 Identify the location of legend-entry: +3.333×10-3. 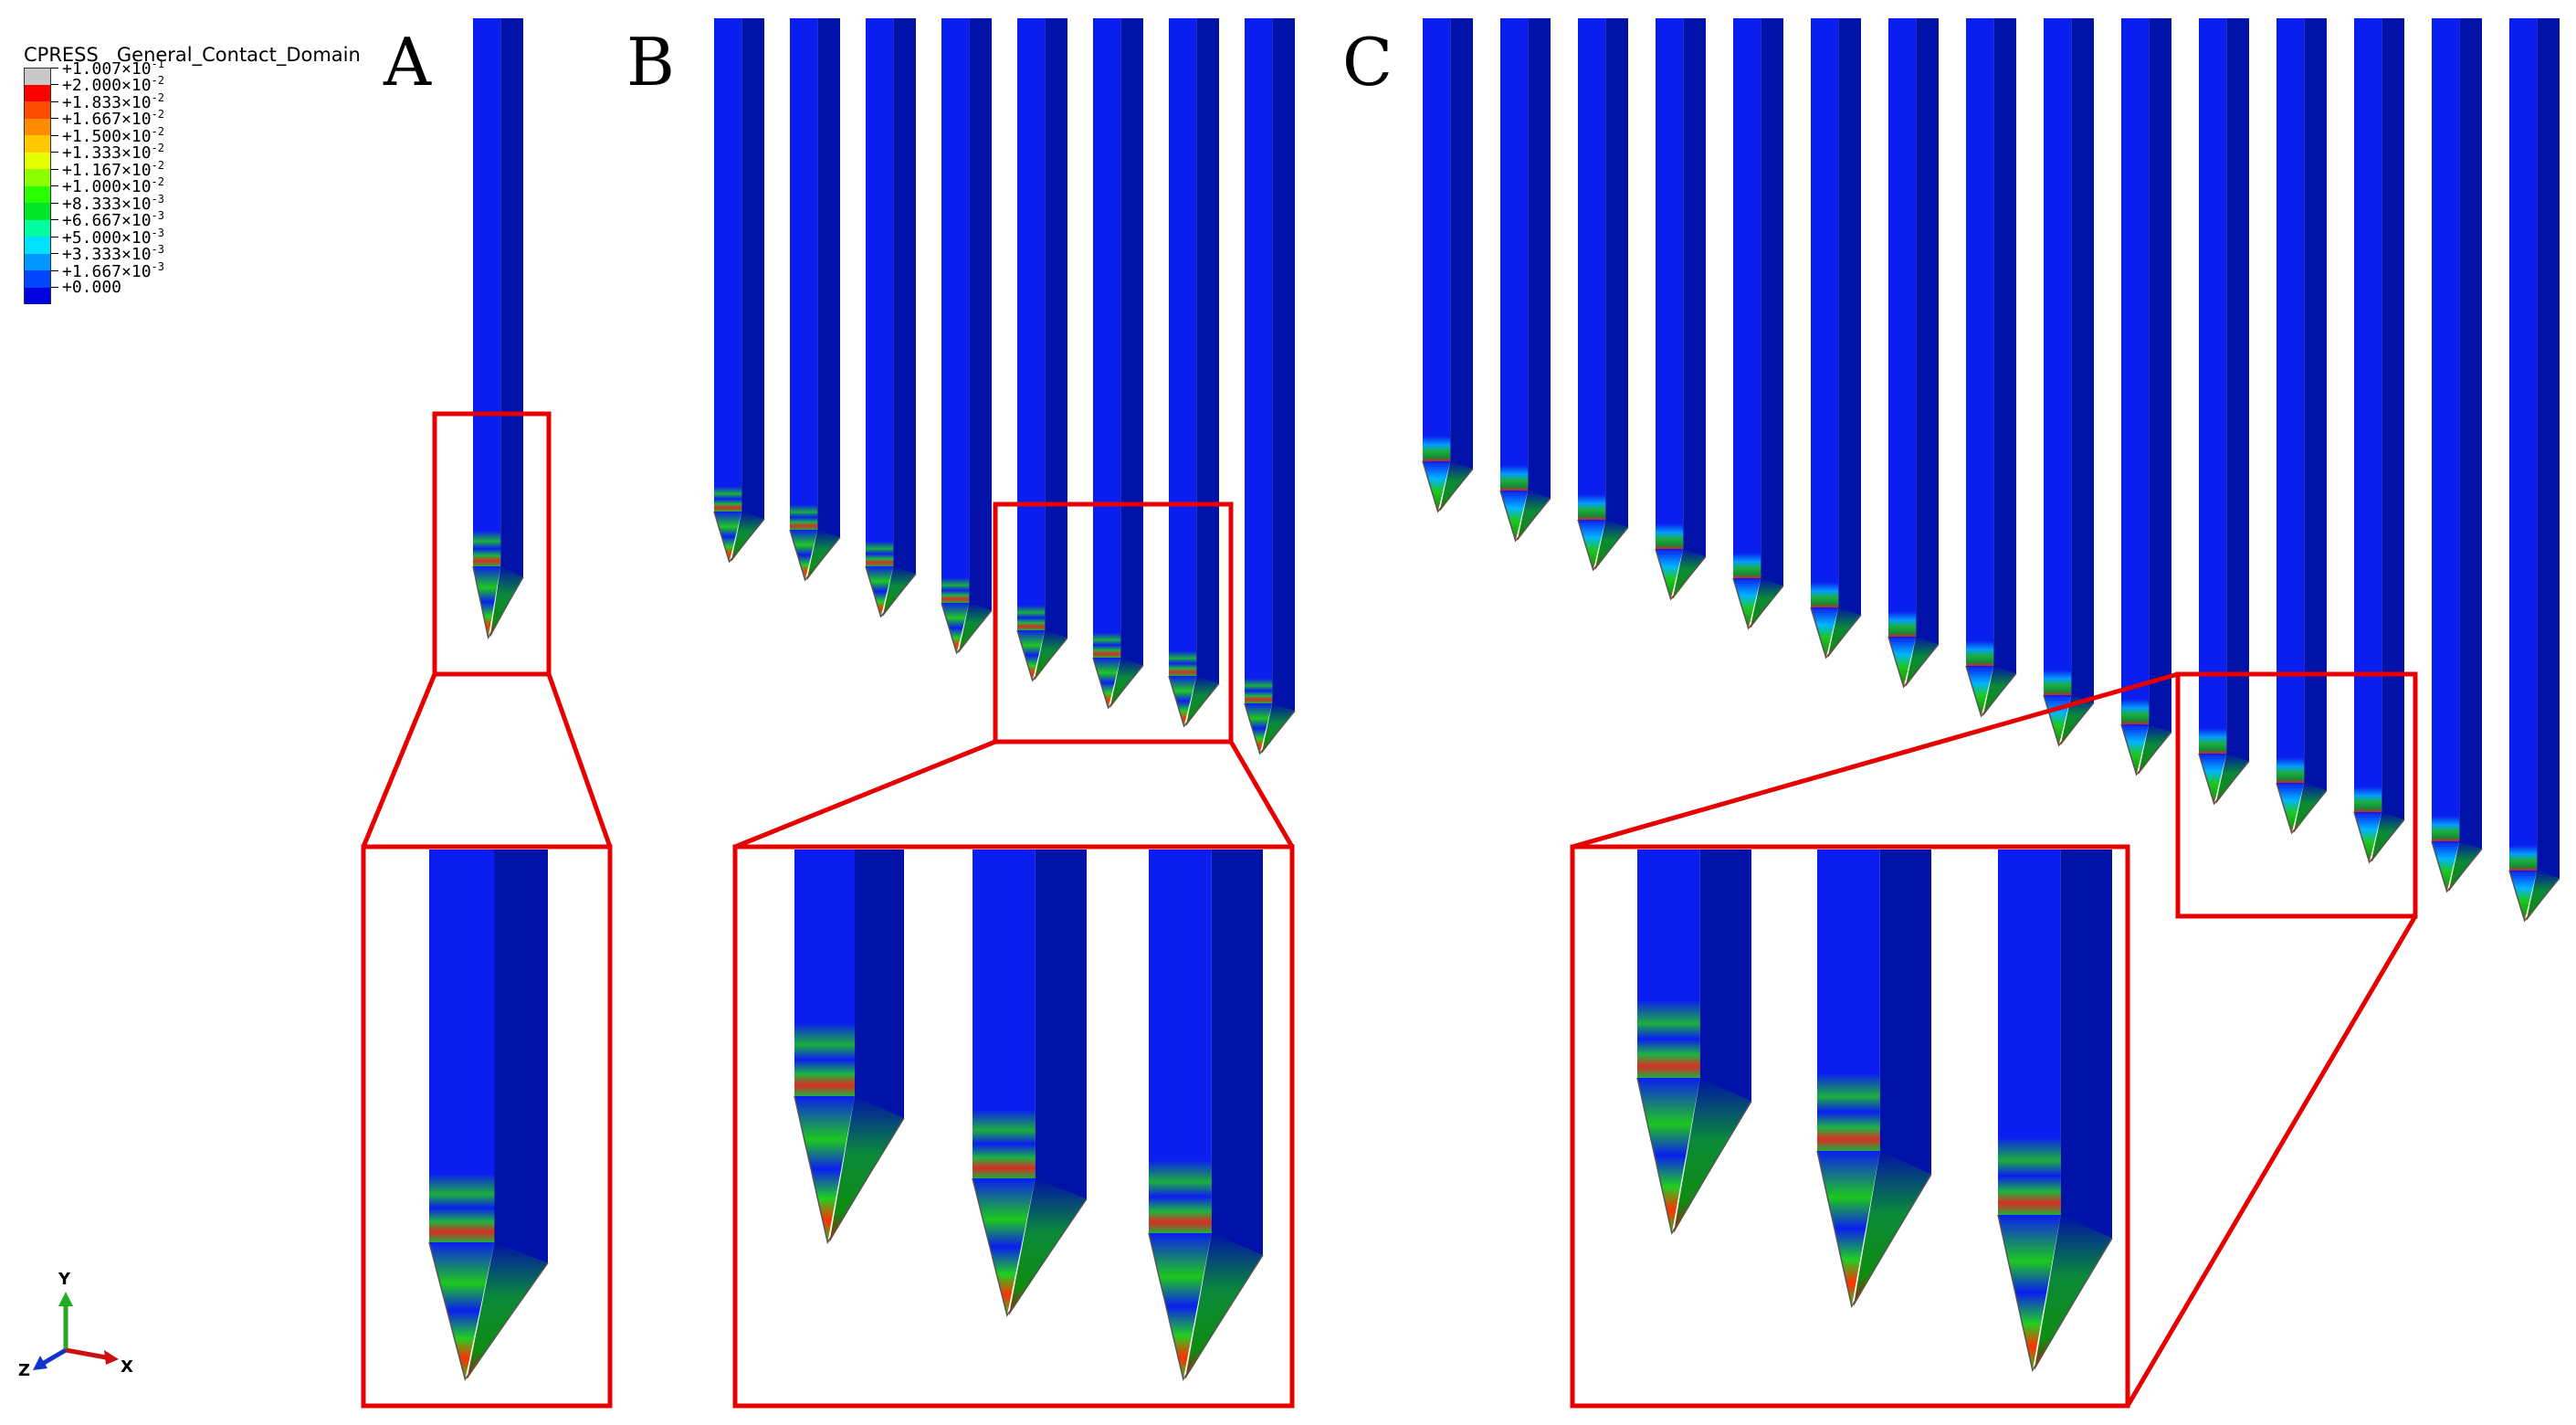
(188, 256).